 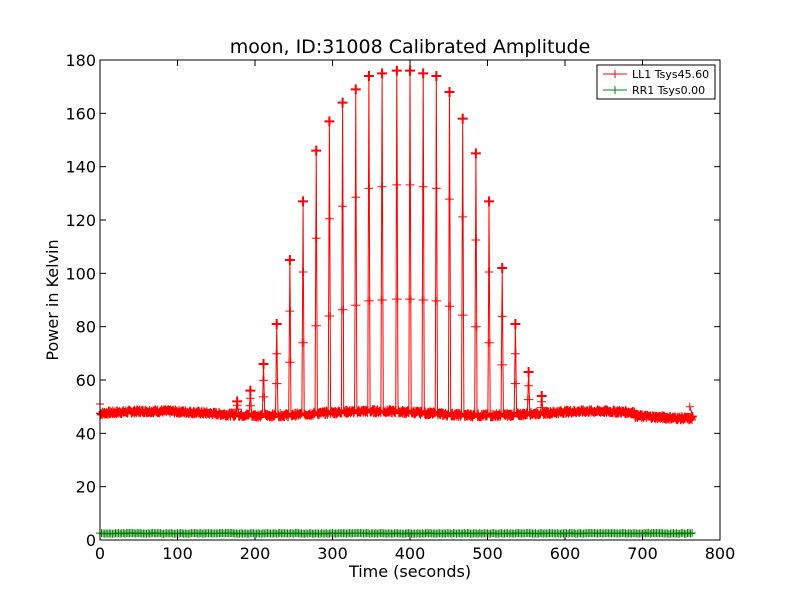 I want to click on x-tick-label: 800, so click(x=720, y=553).